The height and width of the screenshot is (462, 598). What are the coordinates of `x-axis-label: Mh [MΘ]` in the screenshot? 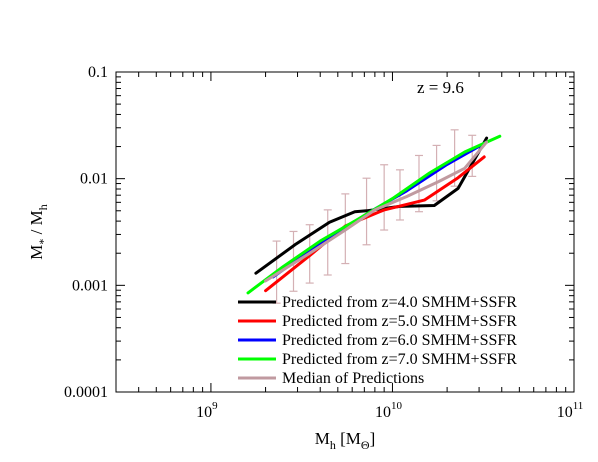 It's located at (345, 440).